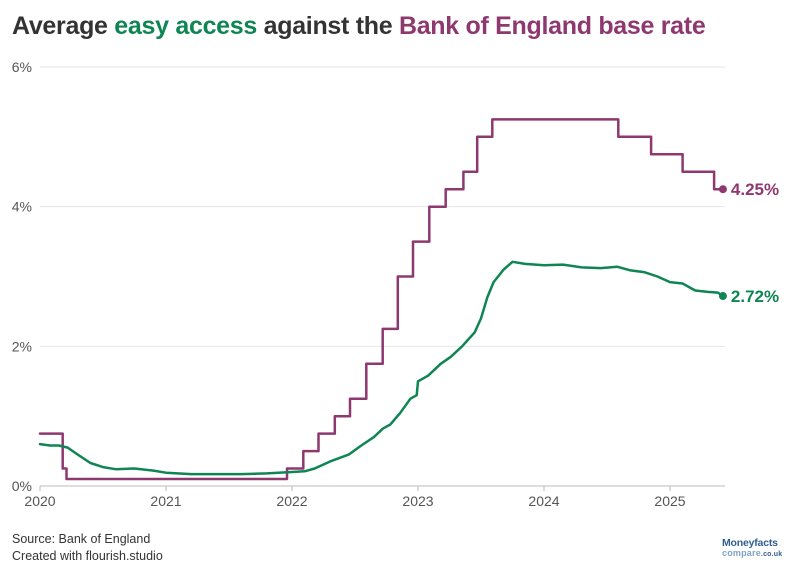  I want to click on base-rate-end-label: 4.25%, so click(755, 189).